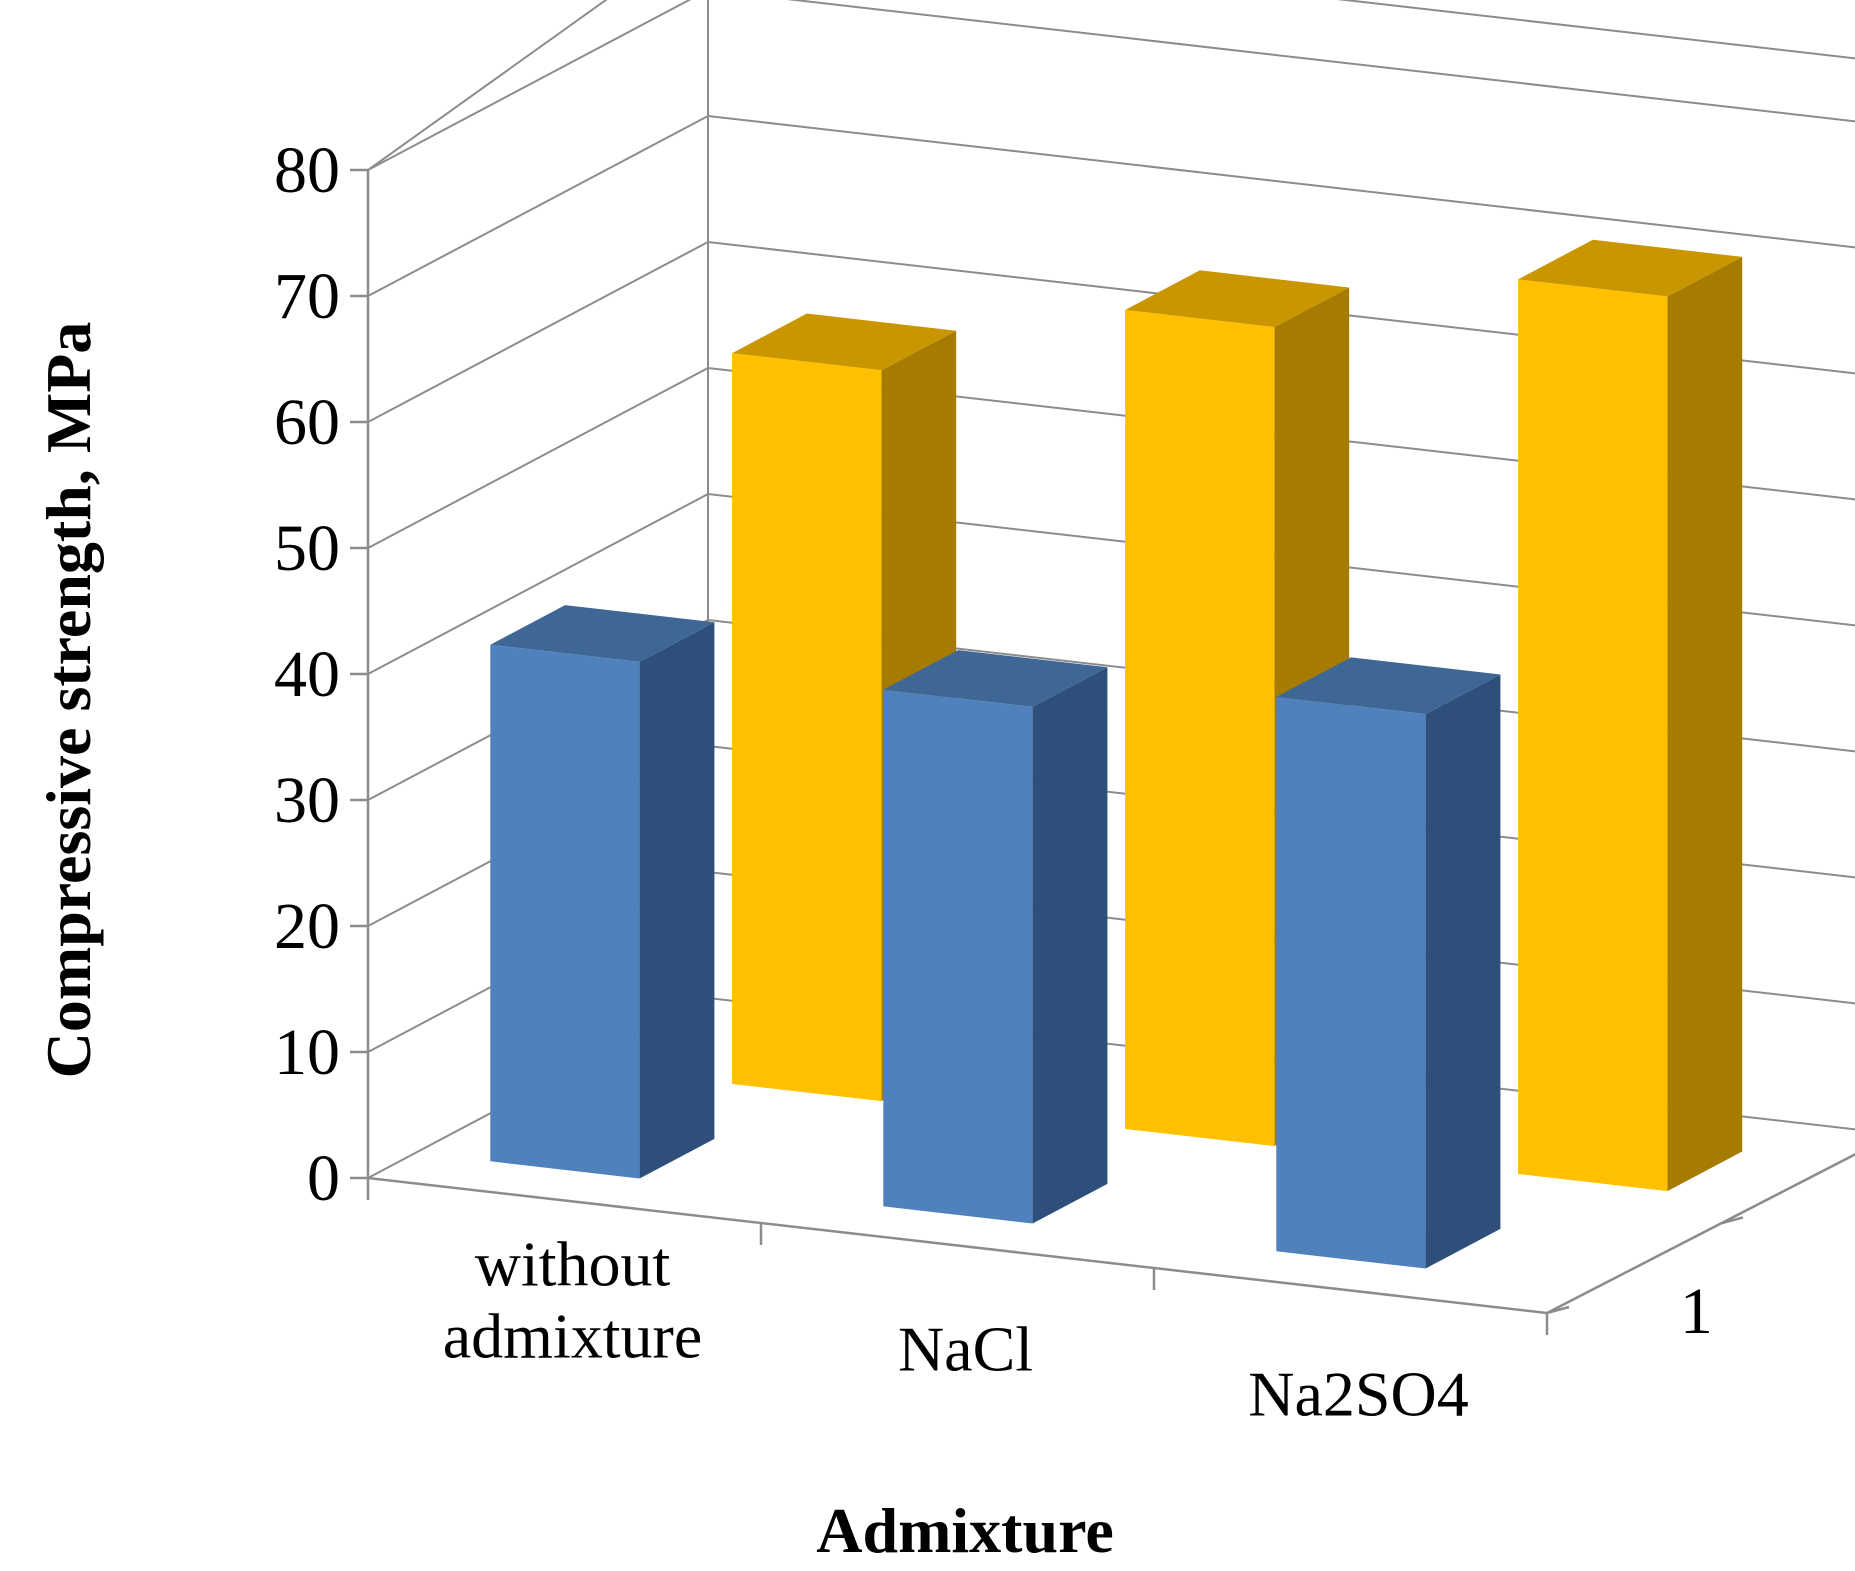 The height and width of the screenshot is (1571, 1855). Describe the element at coordinates (307, 926) in the screenshot. I see `y-tick-label: 20` at that location.